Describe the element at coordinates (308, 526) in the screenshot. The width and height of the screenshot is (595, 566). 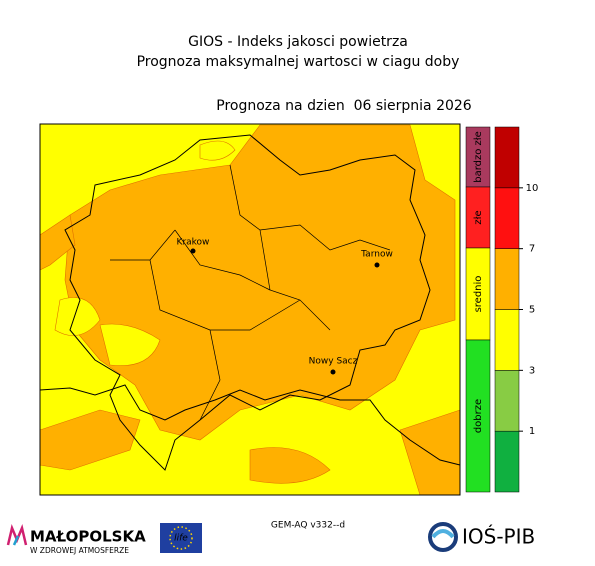
I see `model-label: GEM-AQ v332--d` at that location.